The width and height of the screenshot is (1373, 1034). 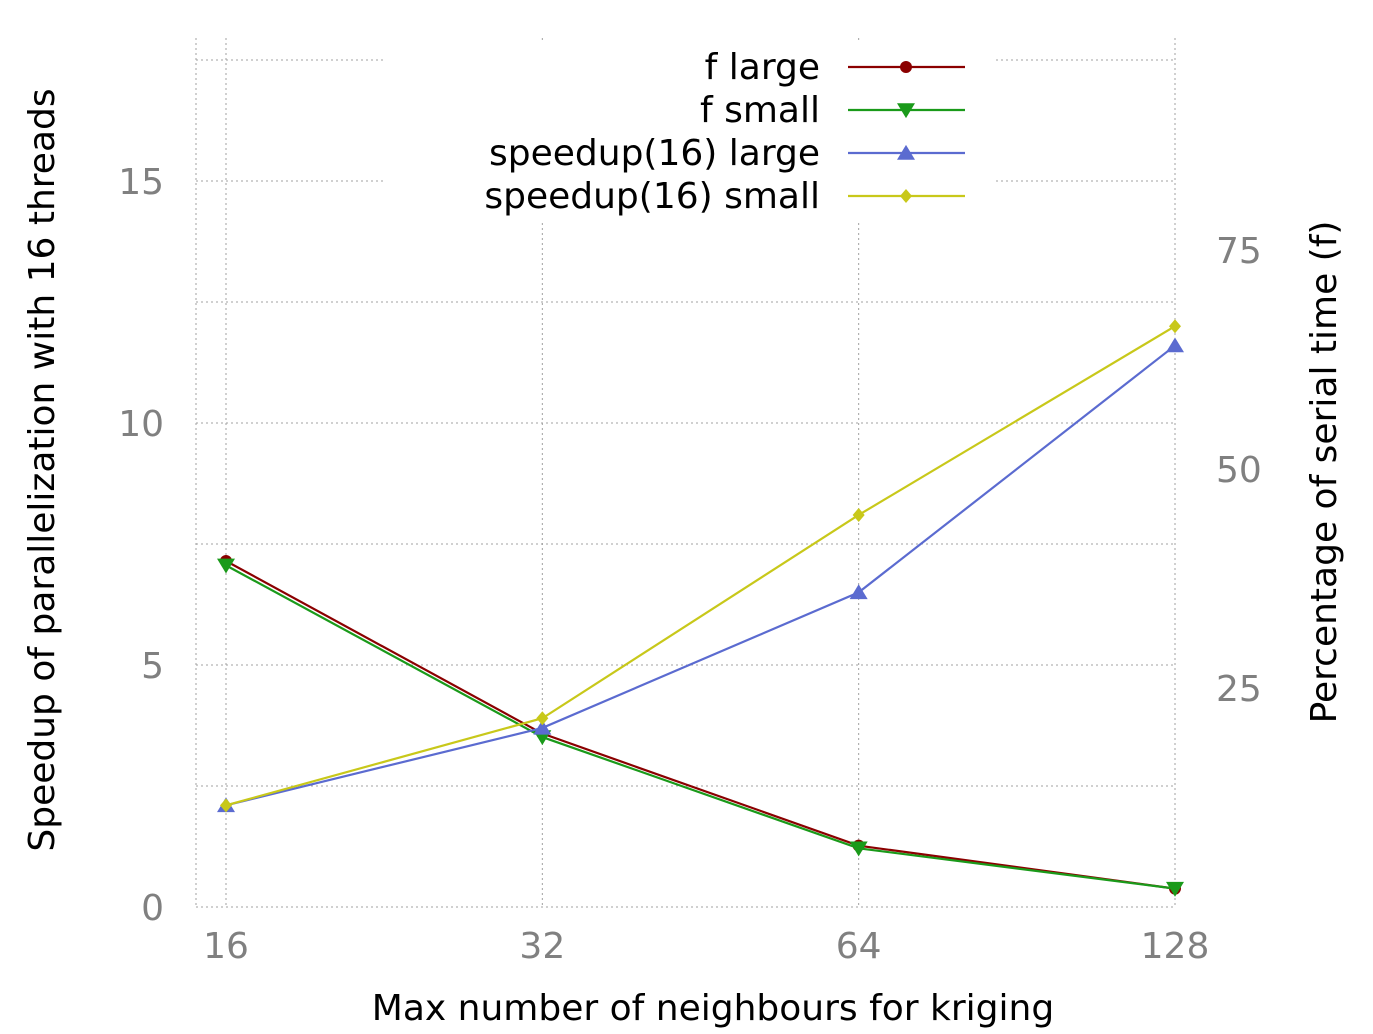 What do you see at coordinates (1239, 470) in the screenshot?
I see `right-tick-label: 50` at bounding box center [1239, 470].